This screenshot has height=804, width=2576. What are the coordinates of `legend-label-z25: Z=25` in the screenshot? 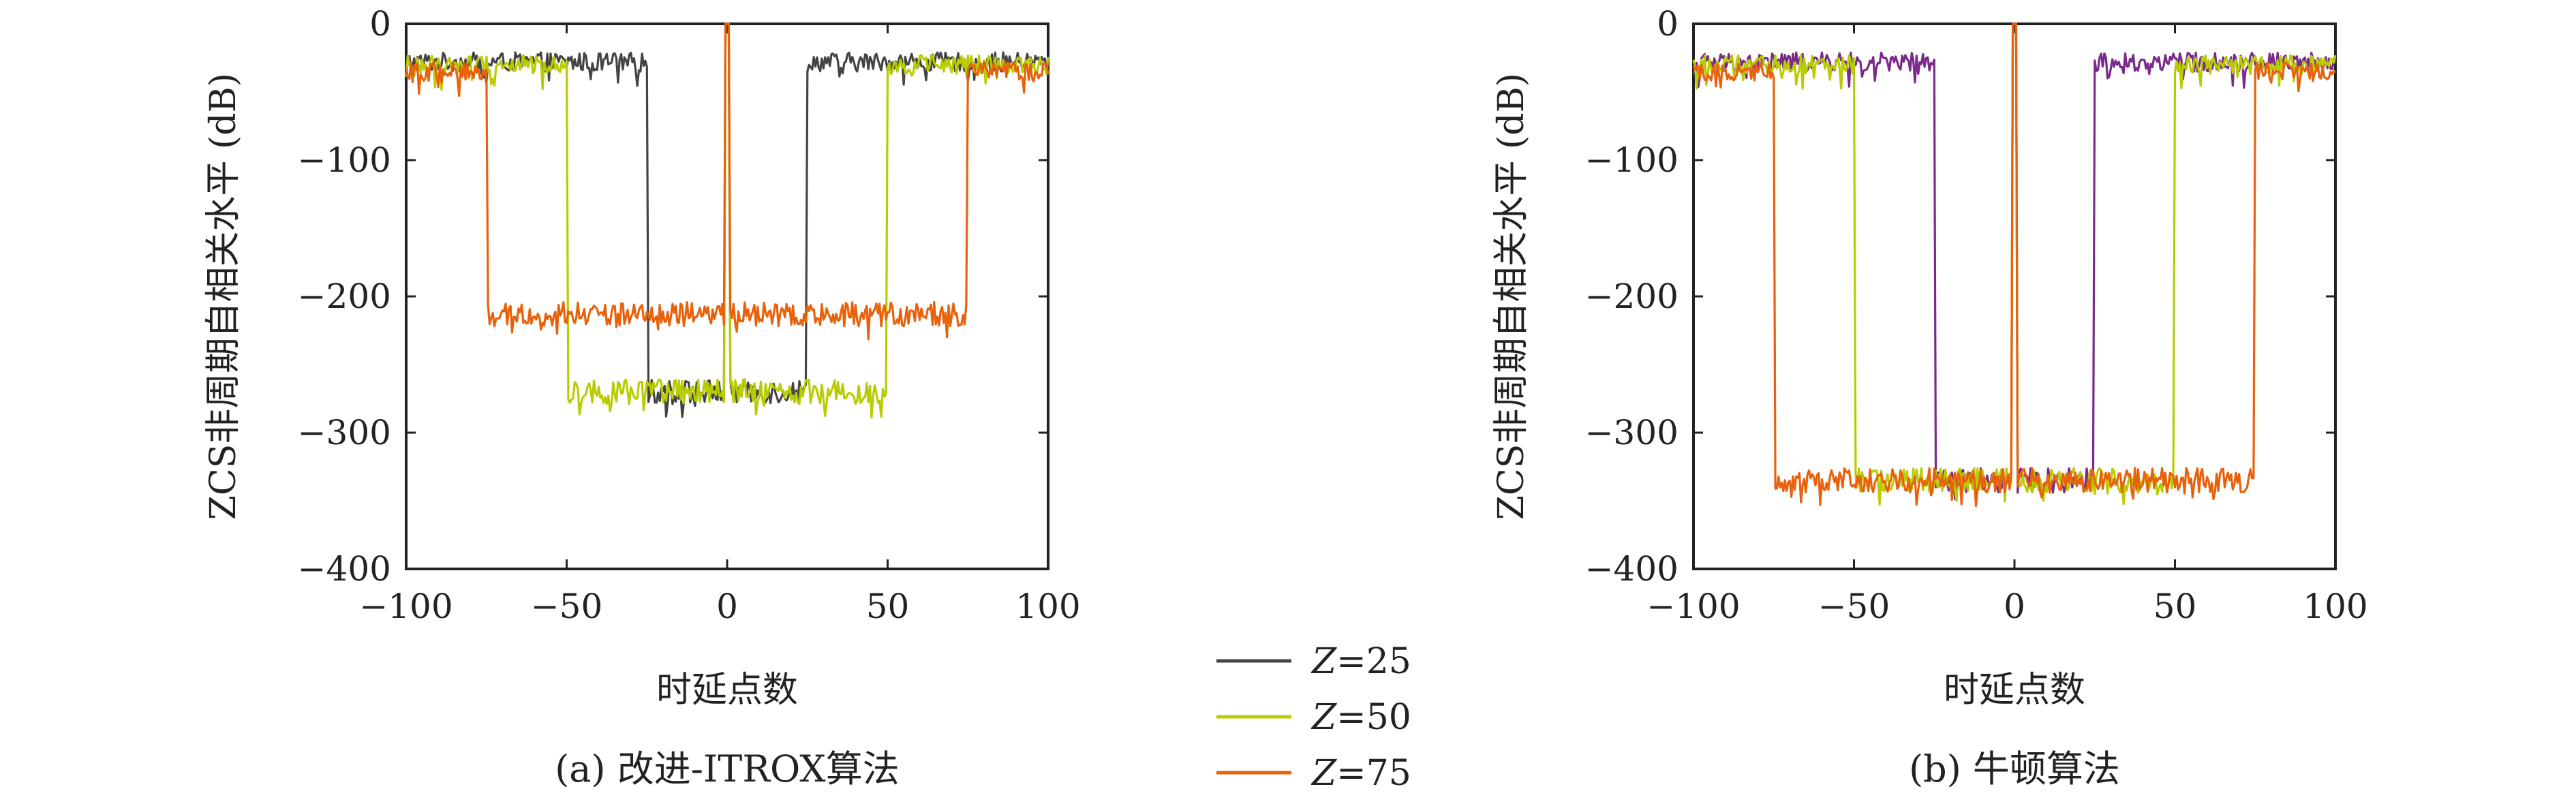 It's located at (1360, 662).